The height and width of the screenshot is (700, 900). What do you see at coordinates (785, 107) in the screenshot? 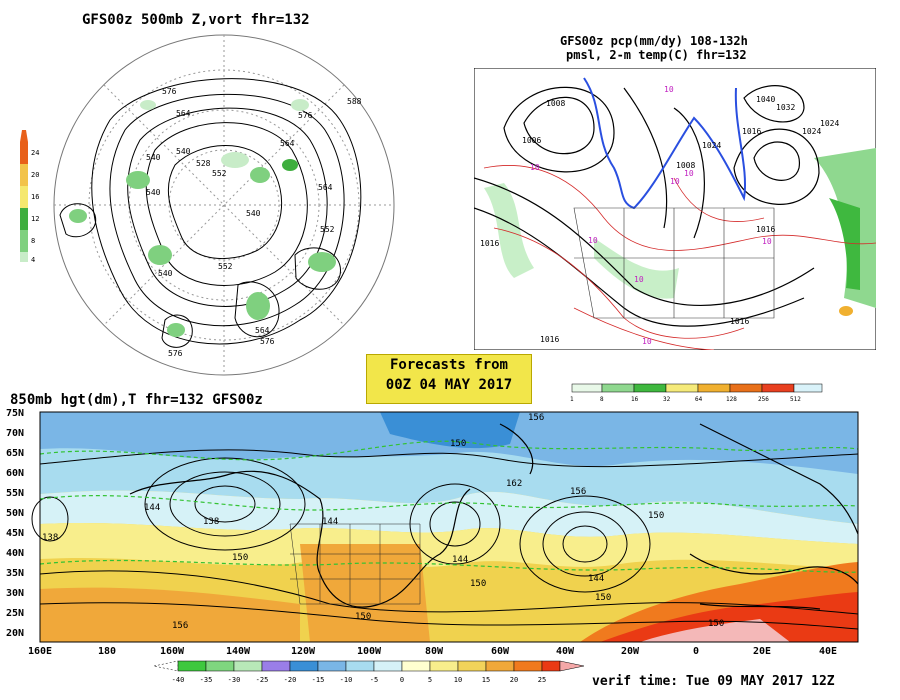
I see `pmsl-label: 1032` at bounding box center [785, 107].